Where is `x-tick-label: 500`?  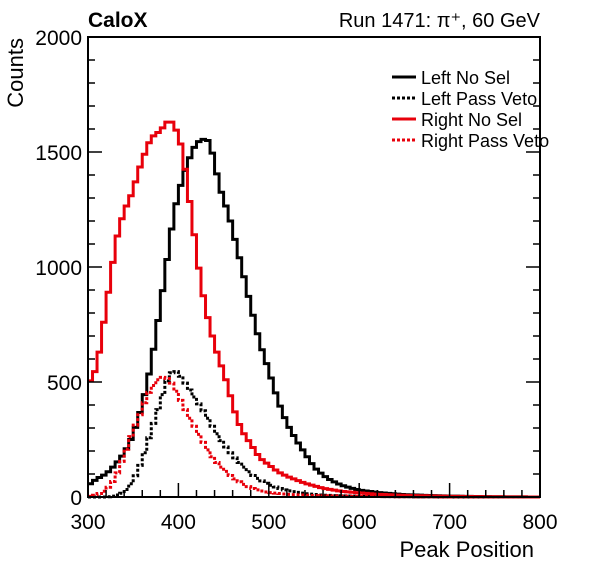
x-tick-label: 500 is located at coordinates (268, 522).